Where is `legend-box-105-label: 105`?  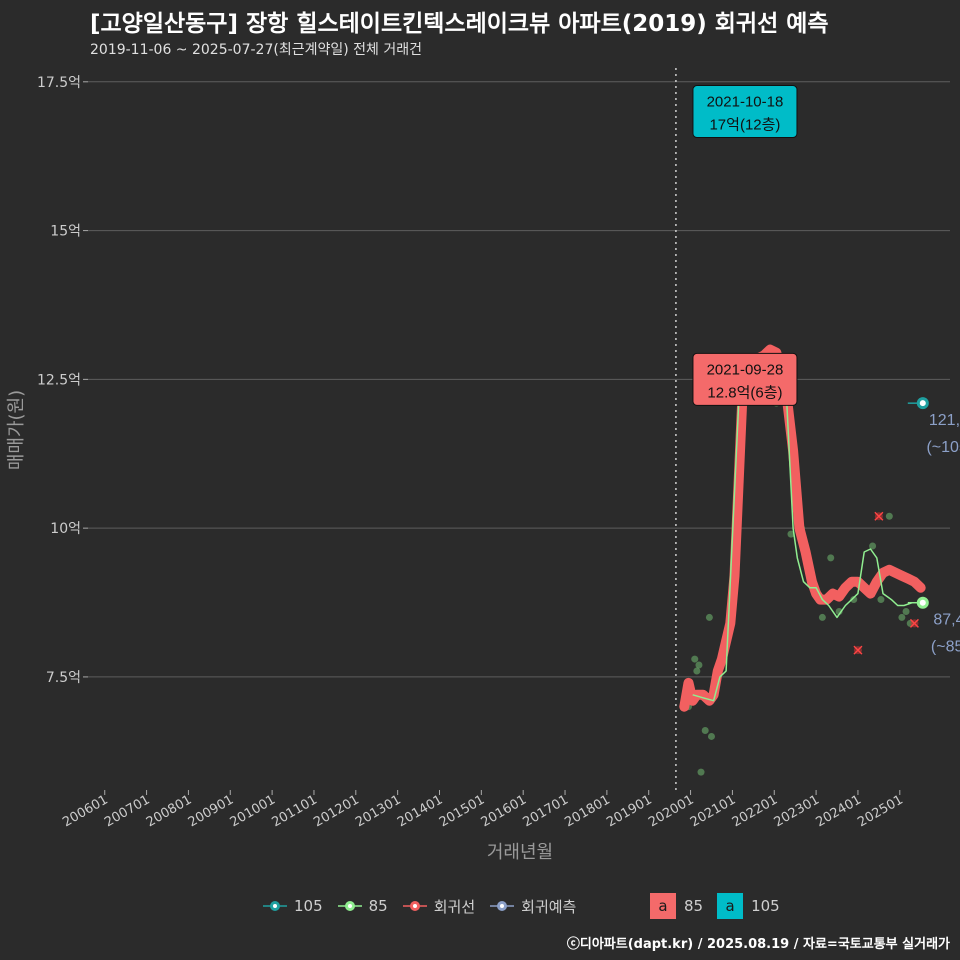 legend-box-105-label: 105 is located at coordinates (765, 906).